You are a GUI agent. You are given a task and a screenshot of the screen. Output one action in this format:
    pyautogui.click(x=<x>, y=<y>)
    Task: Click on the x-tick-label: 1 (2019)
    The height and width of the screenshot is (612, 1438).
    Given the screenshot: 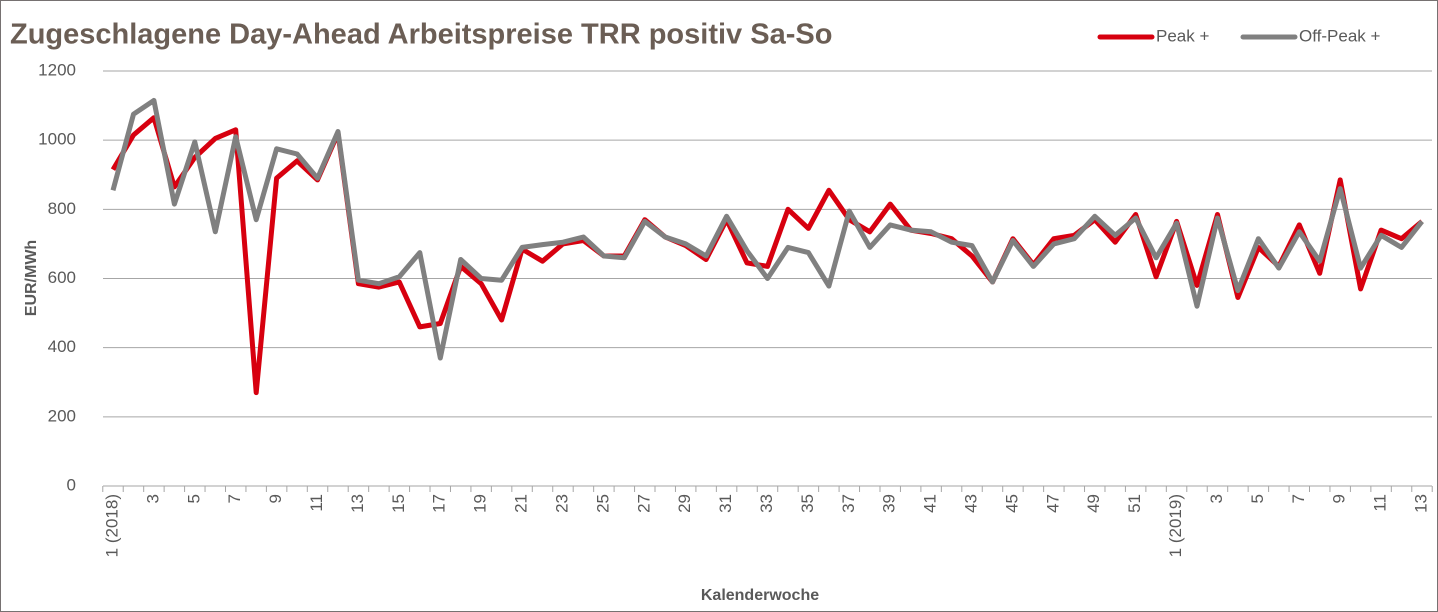 What is the action you would take?
    pyautogui.click(x=1175, y=525)
    